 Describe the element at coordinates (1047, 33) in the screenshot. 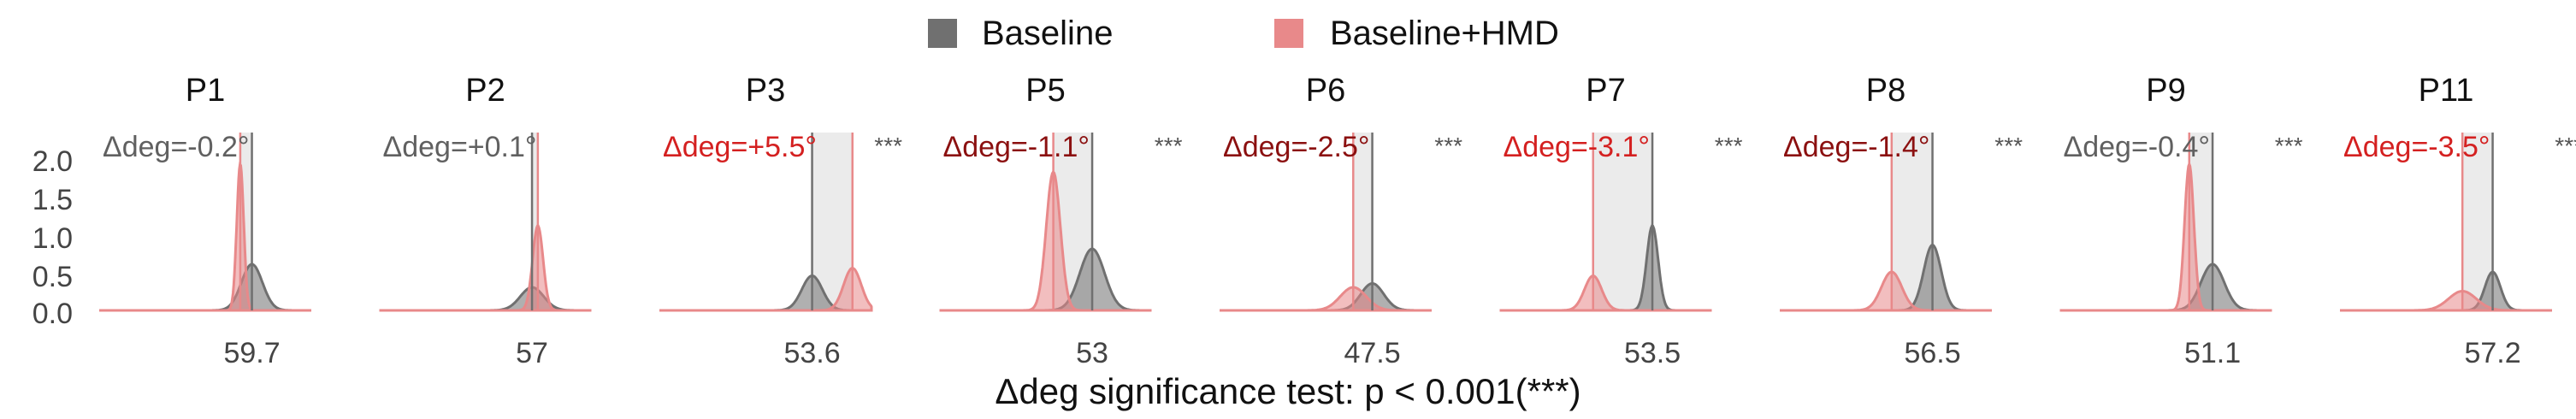

I see `legend-label-baseline: Baseline` at that location.